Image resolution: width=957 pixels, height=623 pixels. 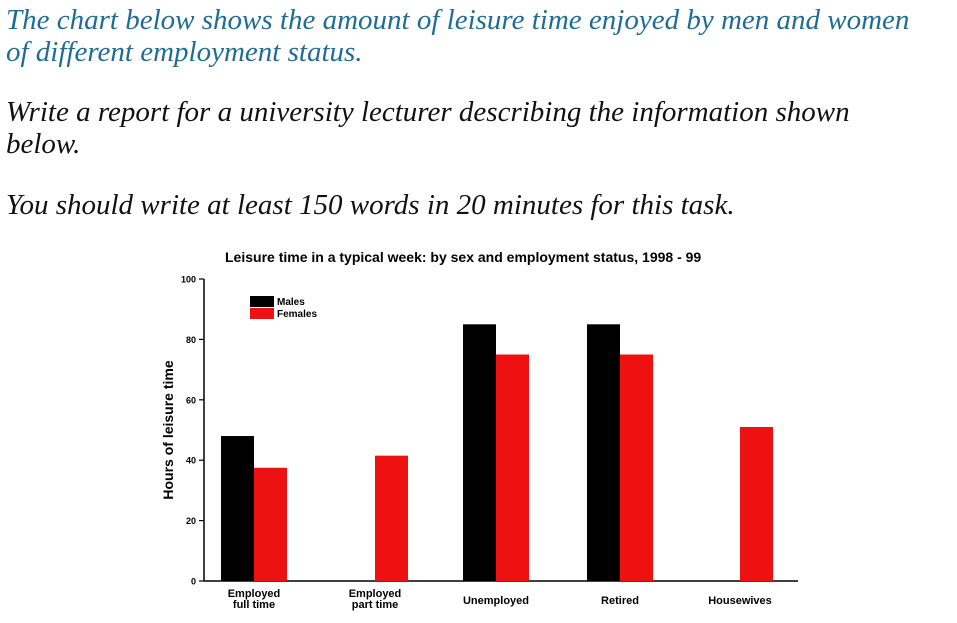 I want to click on legend-swatch-females, so click(x=262, y=313).